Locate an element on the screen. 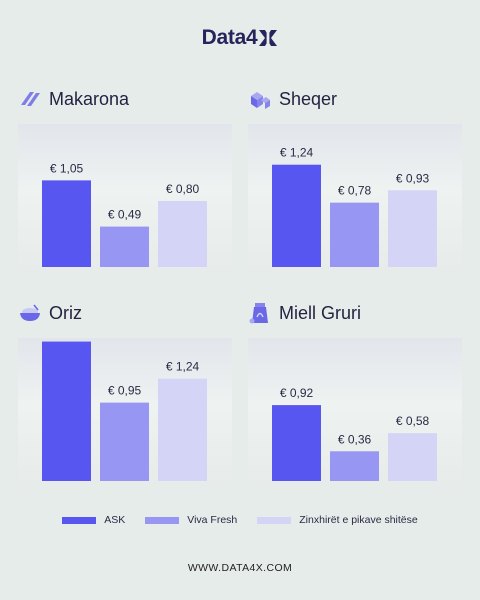 The image size is (480, 600). rice-bowl-icon is located at coordinates (30, 312).